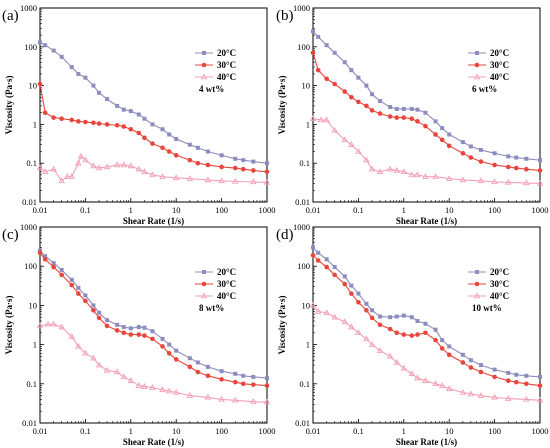 Image resolution: width=550 pixels, height=448 pixels. What do you see at coordinates (31, 384) in the screenshot?
I see `y-tick-label: 0.1` at bounding box center [31, 384].